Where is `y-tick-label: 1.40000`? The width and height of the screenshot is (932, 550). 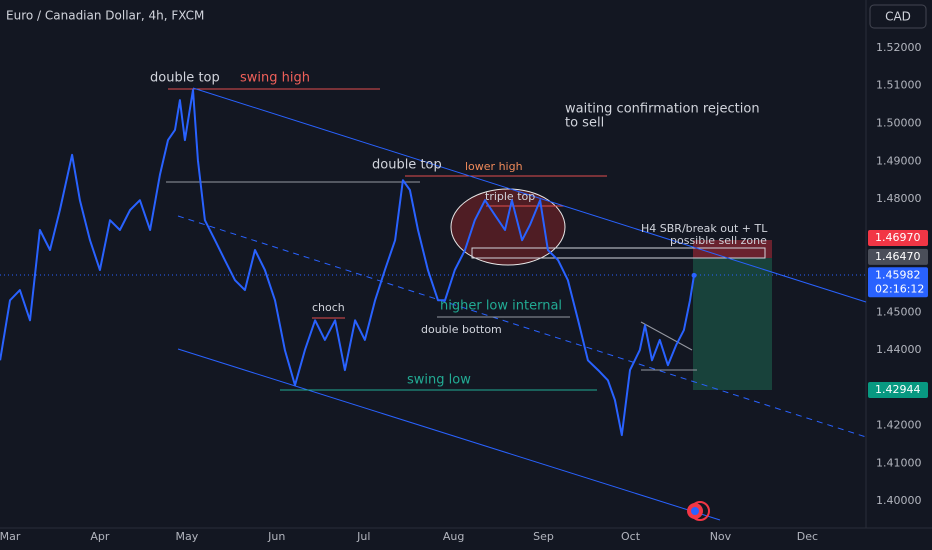
y-tick-label: 1.40000 is located at coordinates (899, 500).